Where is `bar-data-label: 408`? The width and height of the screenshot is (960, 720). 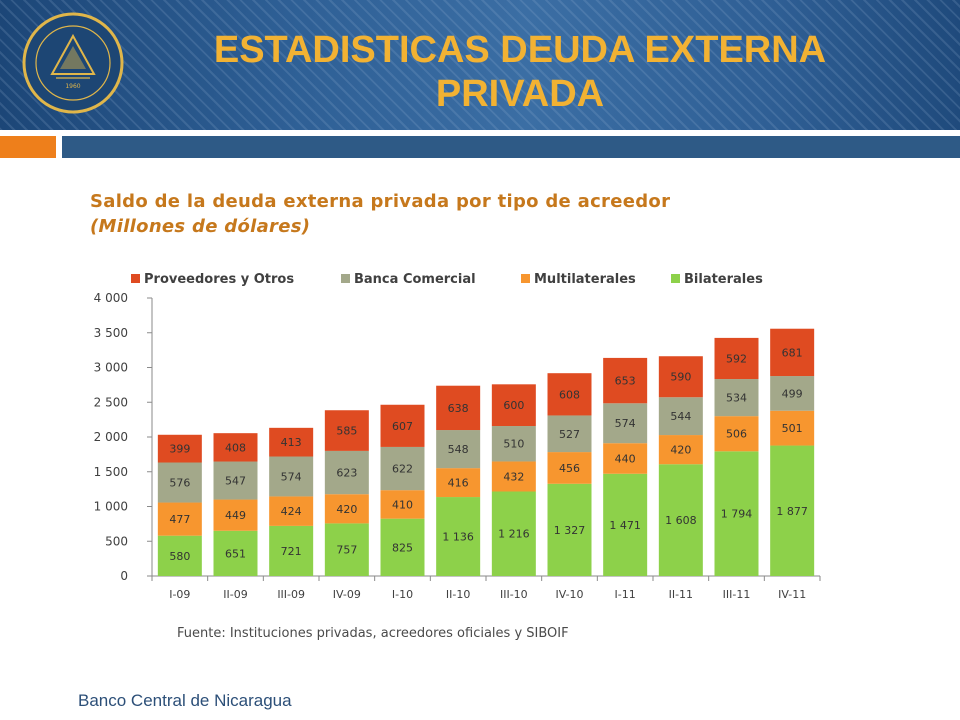
bar-data-label: 408 is located at coordinates (235, 447).